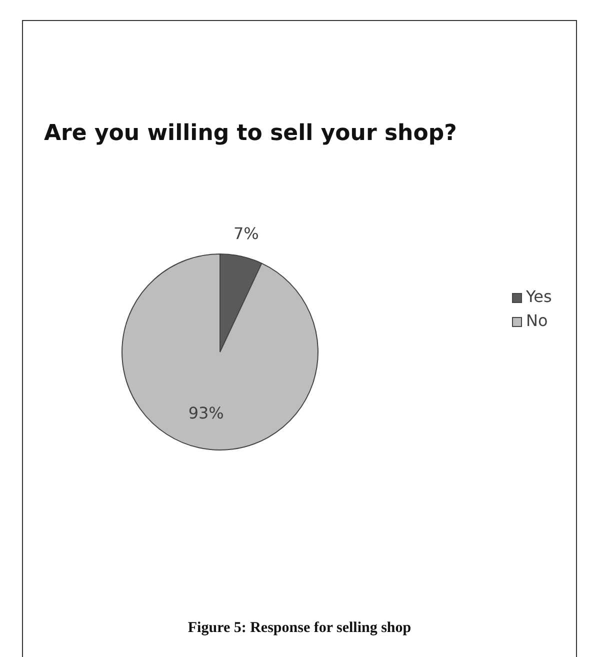 Image resolution: width=598 pixels, height=657 pixels. Describe the element at coordinates (299, 628) in the screenshot. I see `caption: Figure 5: Response for selling shop` at that location.